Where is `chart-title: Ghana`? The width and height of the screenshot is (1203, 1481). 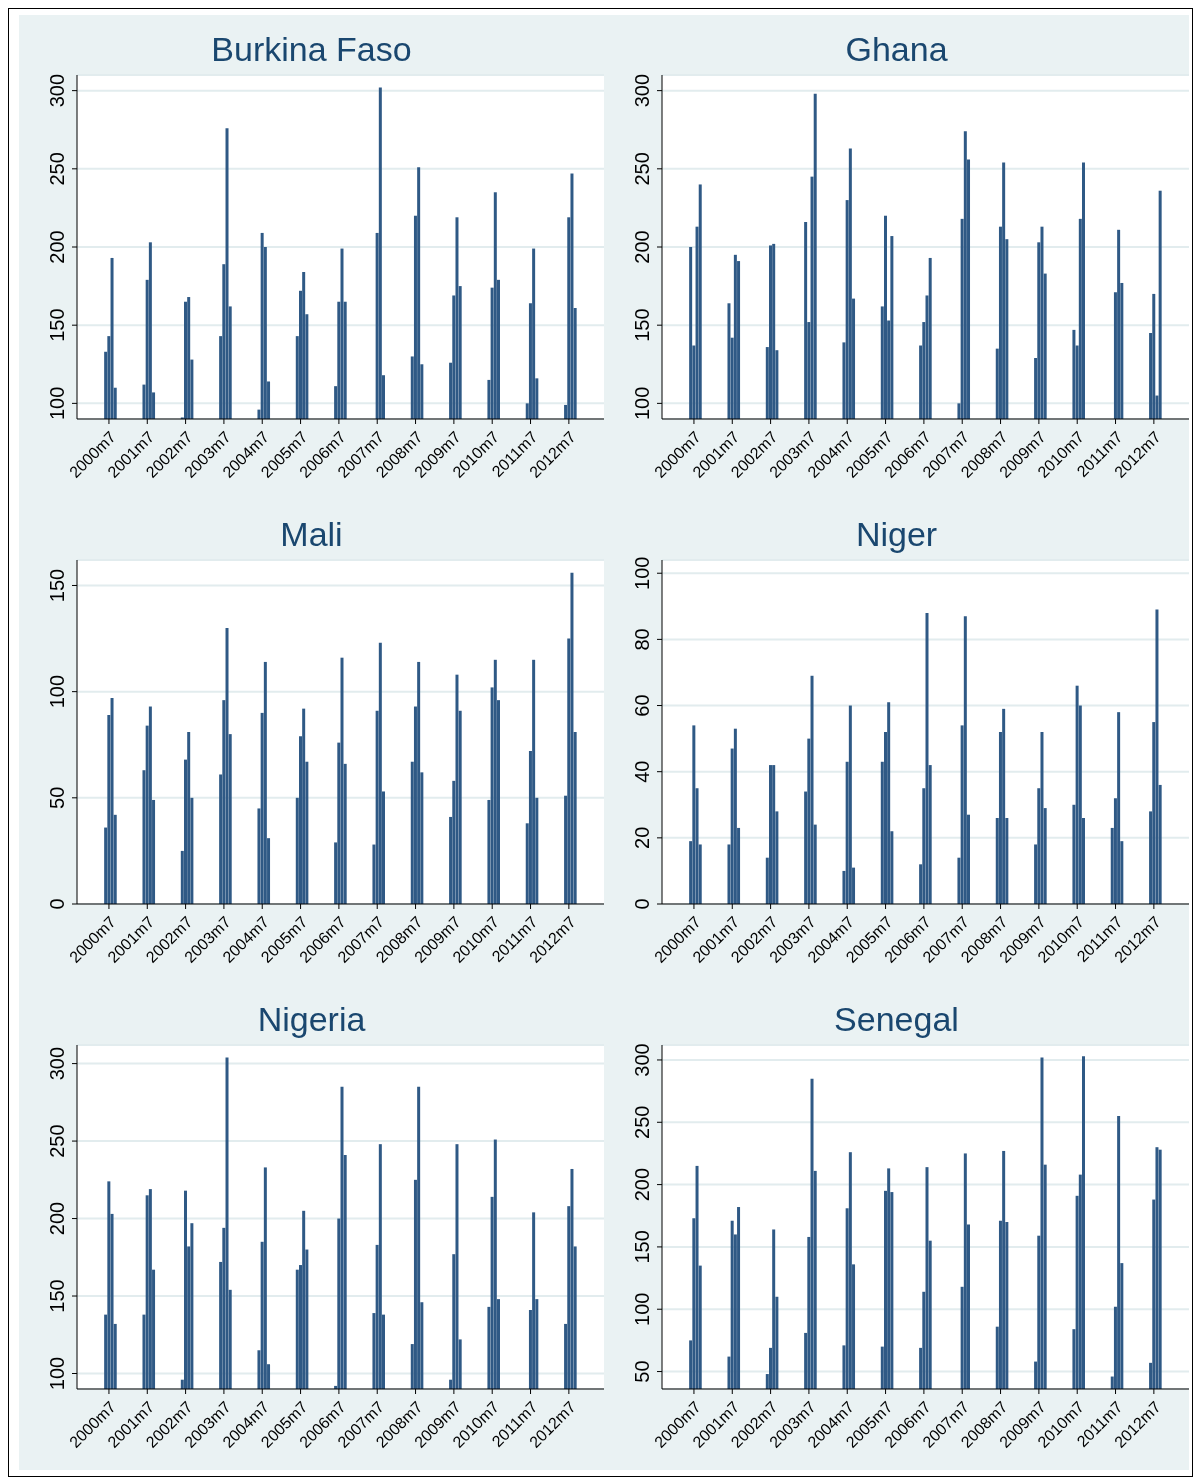
chart-title: Ghana is located at coordinates (896, 49).